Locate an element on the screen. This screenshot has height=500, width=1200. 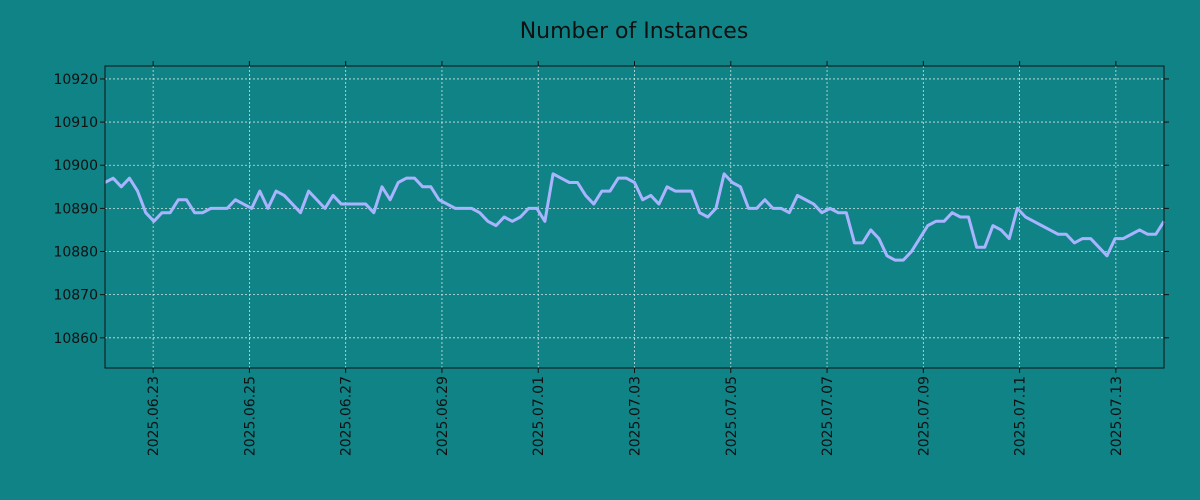
x-tick-label: 2025.07.05 is located at coordinates (732, 416).